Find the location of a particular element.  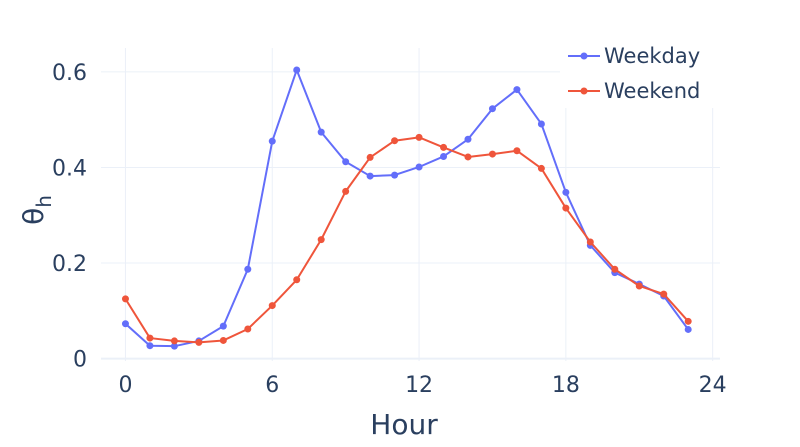

y-axis-title: θh is located at coordinates (36, 210).